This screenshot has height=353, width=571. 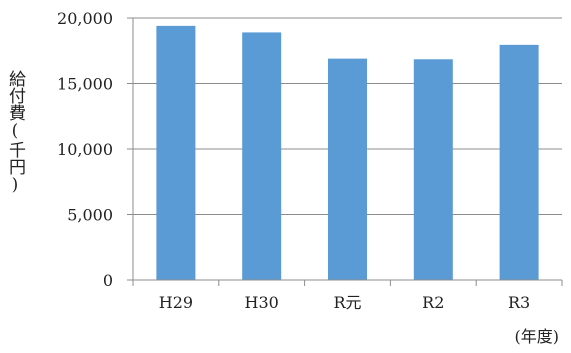 What do you see at coordinates (537, 336) in the screenshot?
I see `x-axis-unit-label: (年度)` at bounding box center [537, 336].